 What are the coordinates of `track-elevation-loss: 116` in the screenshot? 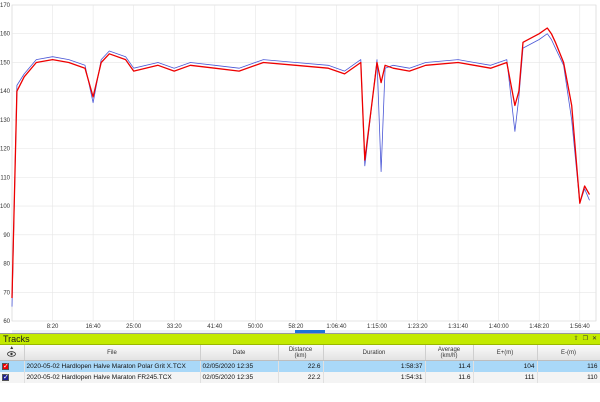 It's located at (568, 366).